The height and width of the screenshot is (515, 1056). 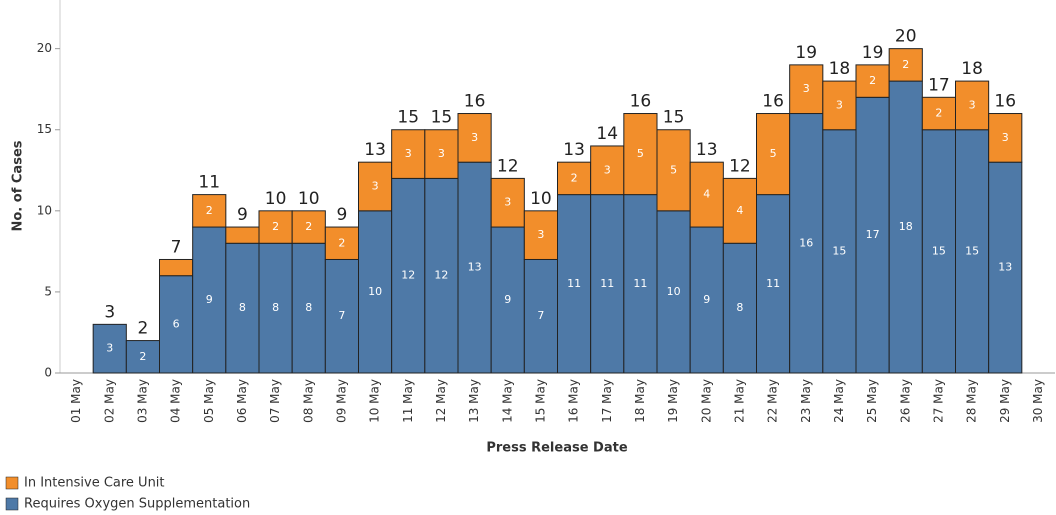 I want to click on x-tick-label: 26 May, so click(x=905, y=401).